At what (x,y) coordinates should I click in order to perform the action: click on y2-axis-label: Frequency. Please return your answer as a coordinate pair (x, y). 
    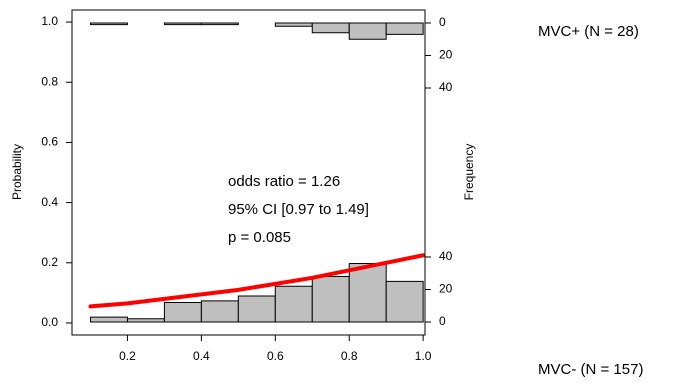
    Looking at the image, I should click on (469, 172).